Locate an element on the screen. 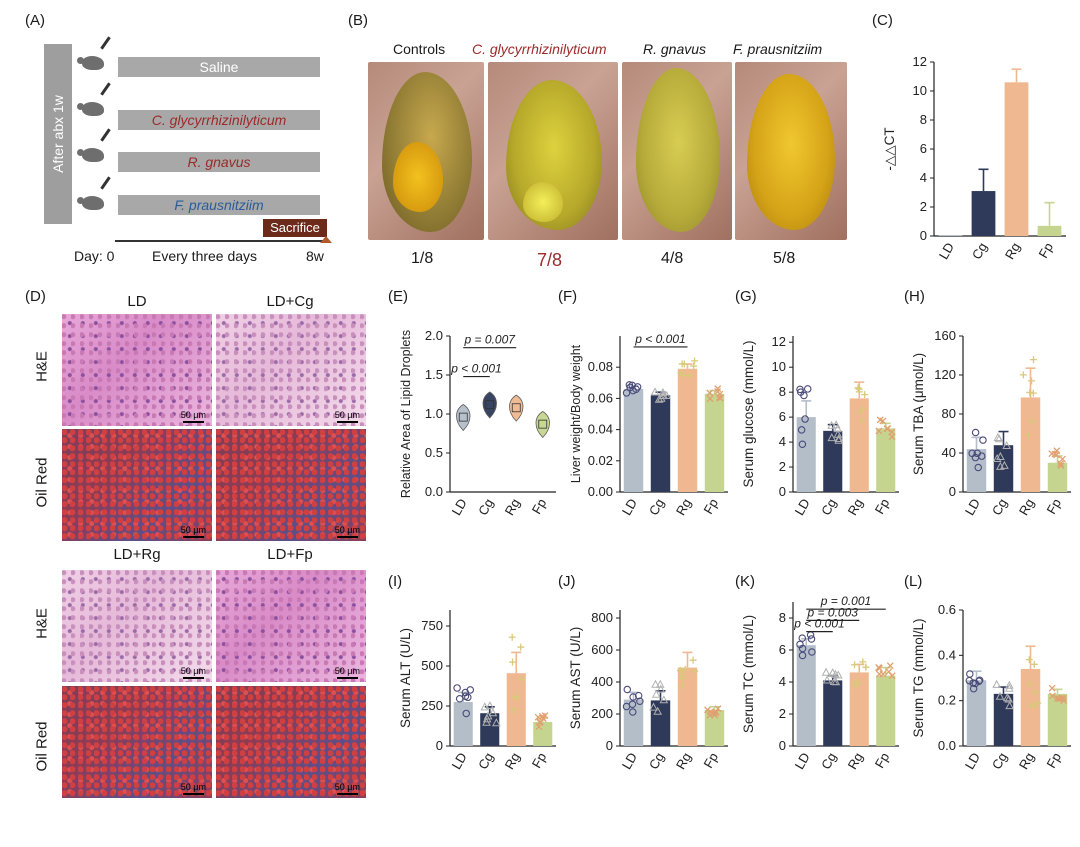 The width and height of the screenshot is (1080, 847). y-tick-label: 750 is located at coordinates (432, 625).